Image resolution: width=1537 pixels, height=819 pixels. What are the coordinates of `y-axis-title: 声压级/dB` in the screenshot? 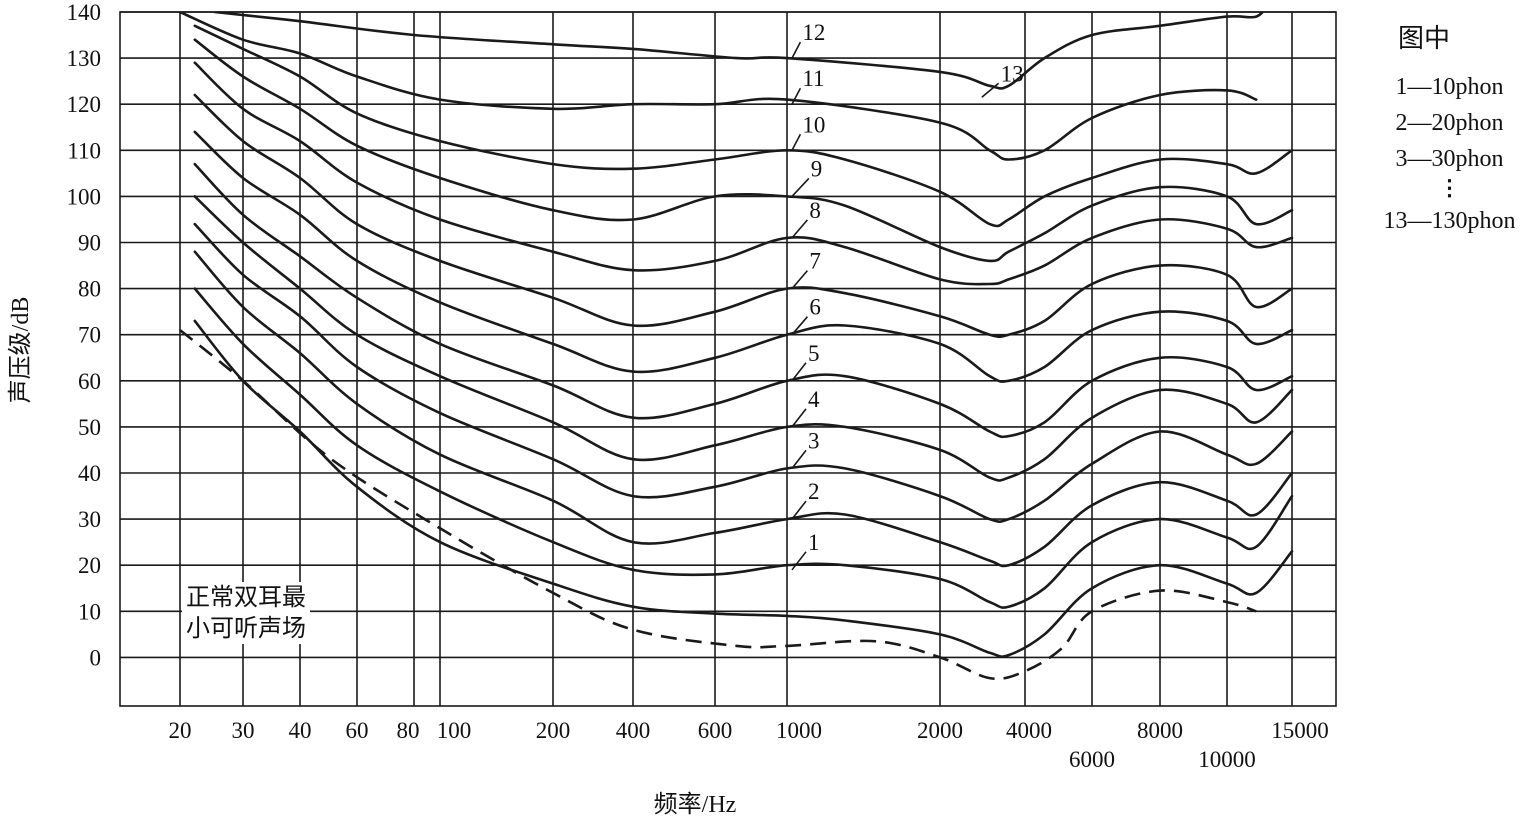 It's located at (20, 350).